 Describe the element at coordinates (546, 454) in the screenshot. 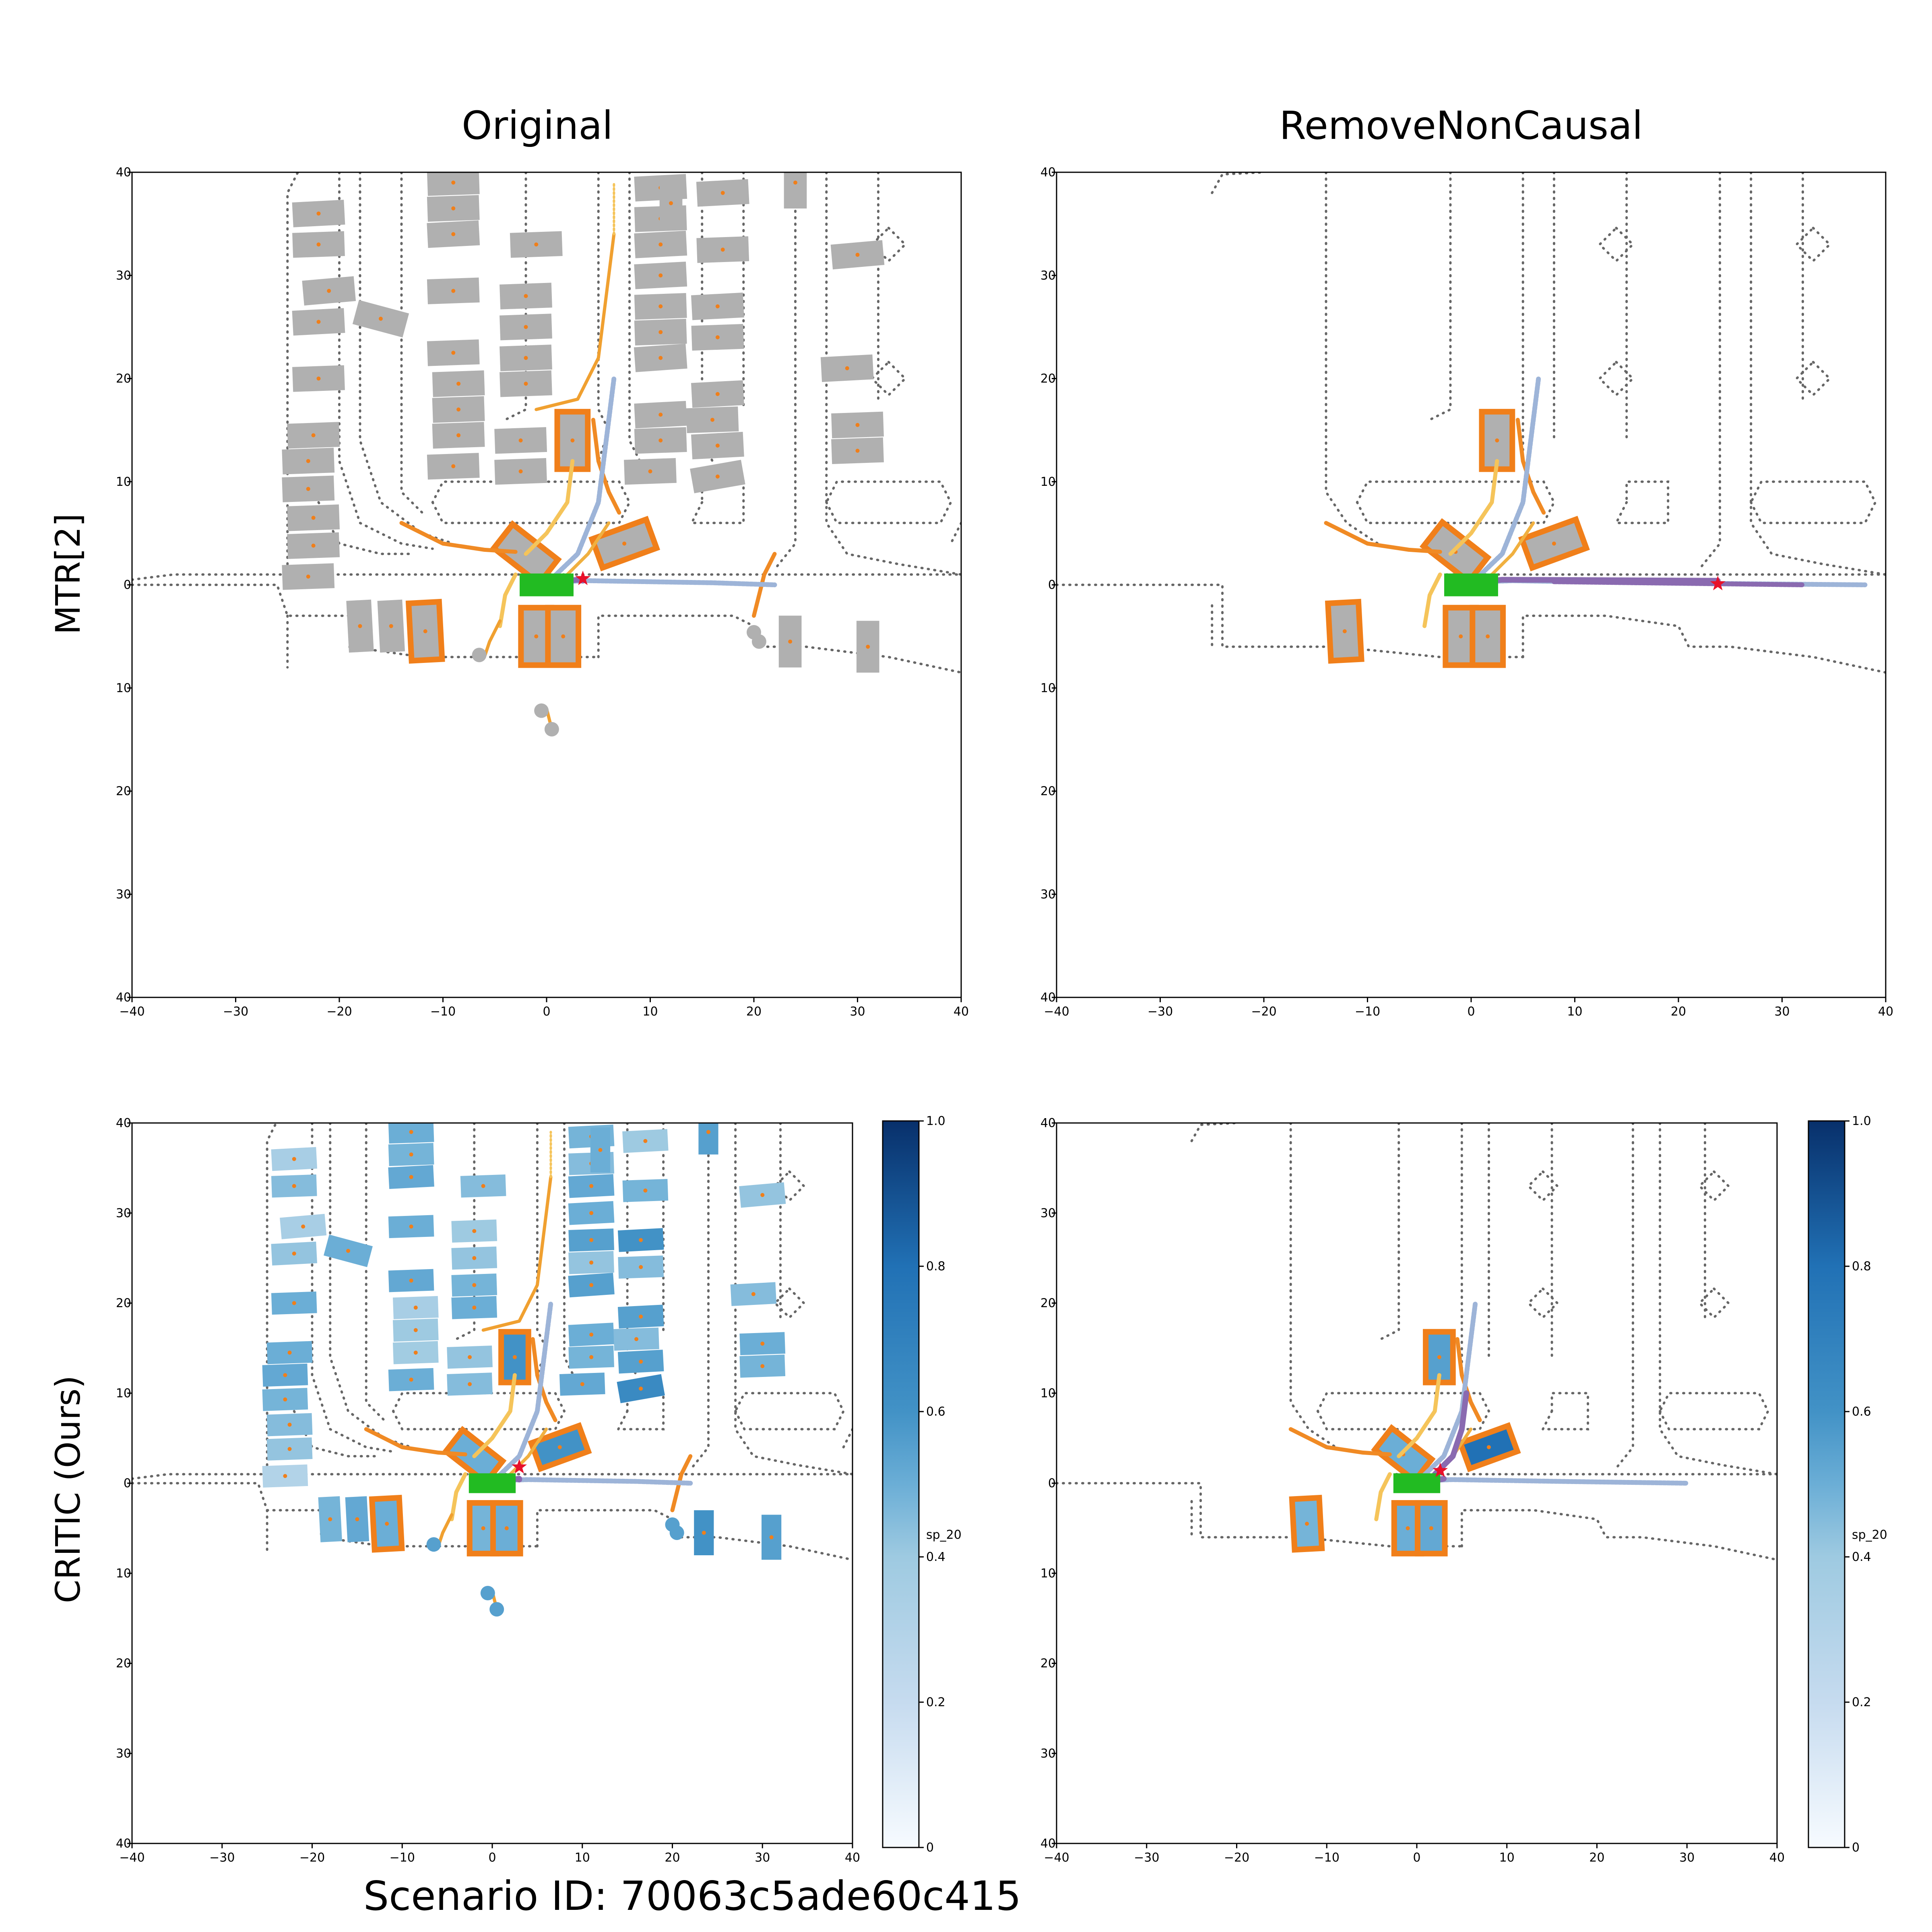

I see `plot-area` at that location.